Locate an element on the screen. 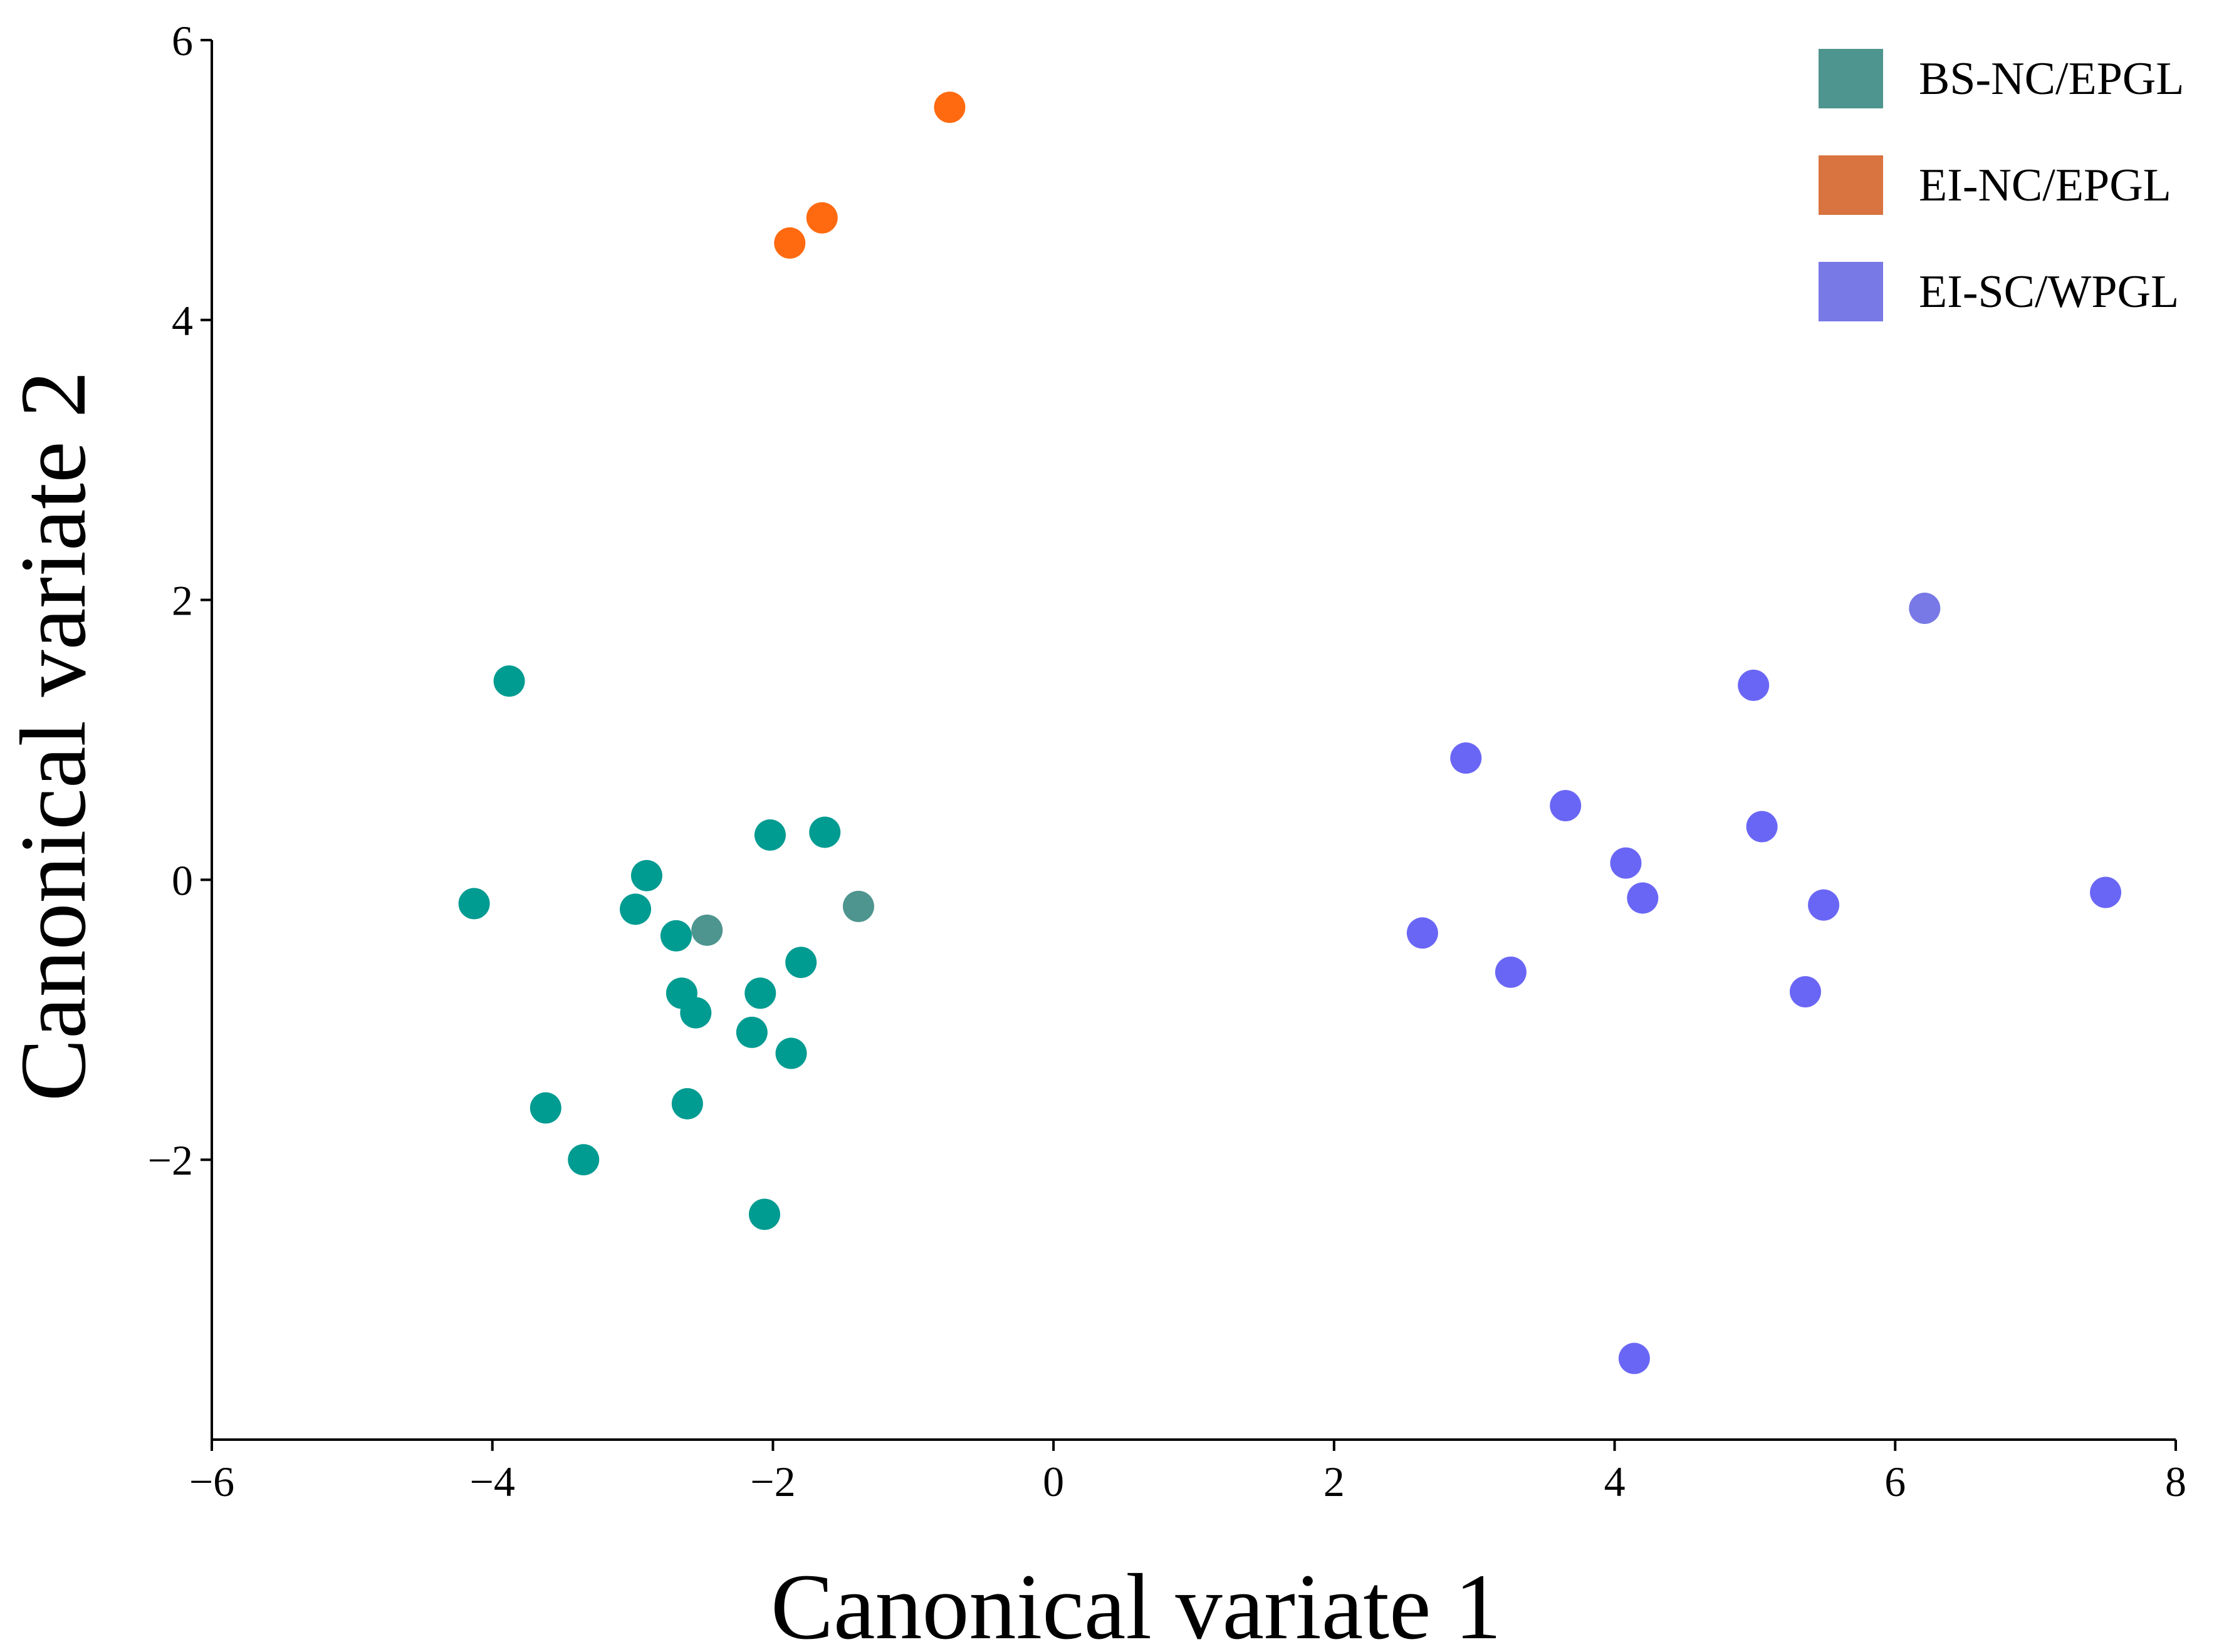 This screenshot has width=2229, height=1652. x-tick-label: −6 is located at coordinates (211, 1481).